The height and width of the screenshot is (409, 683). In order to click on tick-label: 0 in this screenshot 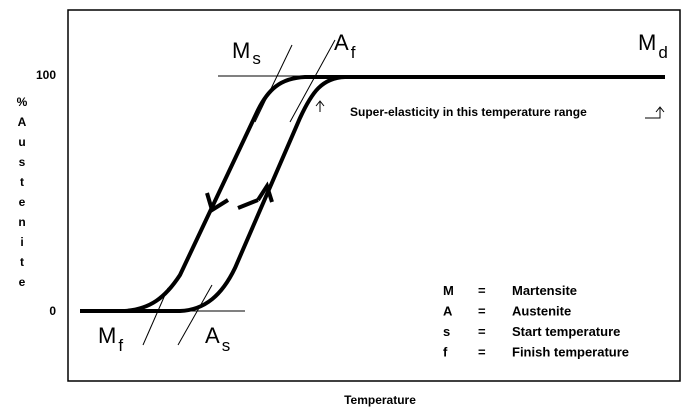, I will do `click(52, 311)`.